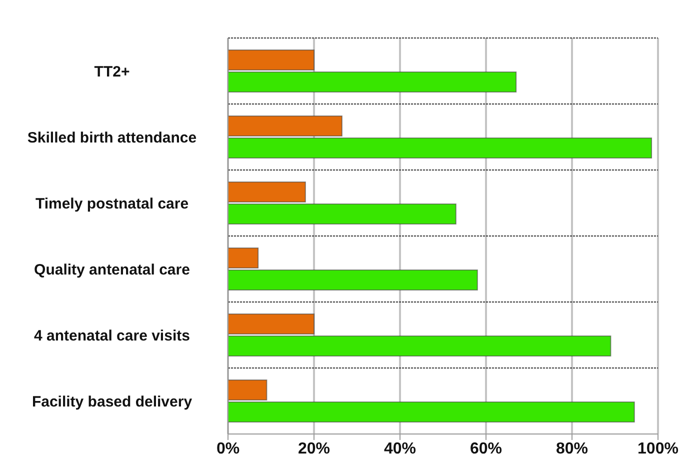 This screenshot has width=683, height=469. What do you see at coordinates (112, 203) in the screenshot?
I see `y-tick-label: Timely postnatal care` at bounding box center [112, 203].